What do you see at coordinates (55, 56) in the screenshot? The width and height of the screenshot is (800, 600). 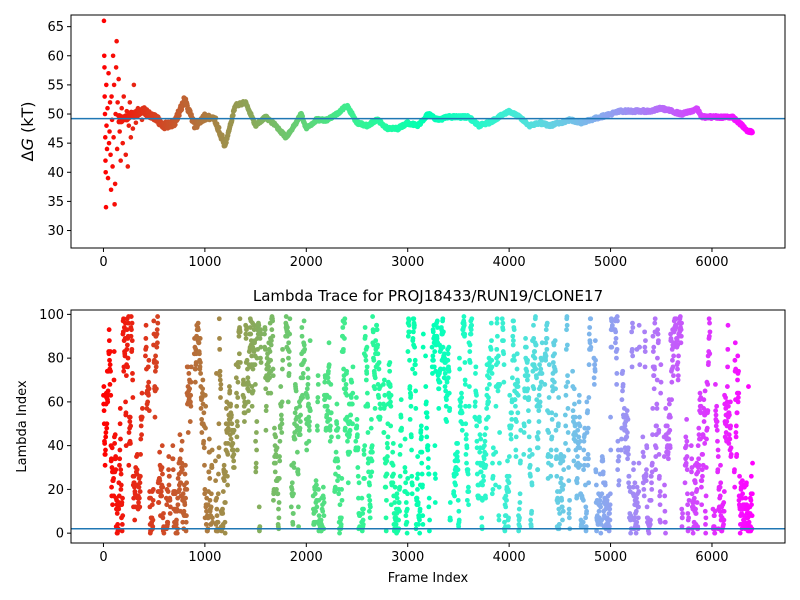 I see `y-tick-label: 60` at bounding box center [55, 56].